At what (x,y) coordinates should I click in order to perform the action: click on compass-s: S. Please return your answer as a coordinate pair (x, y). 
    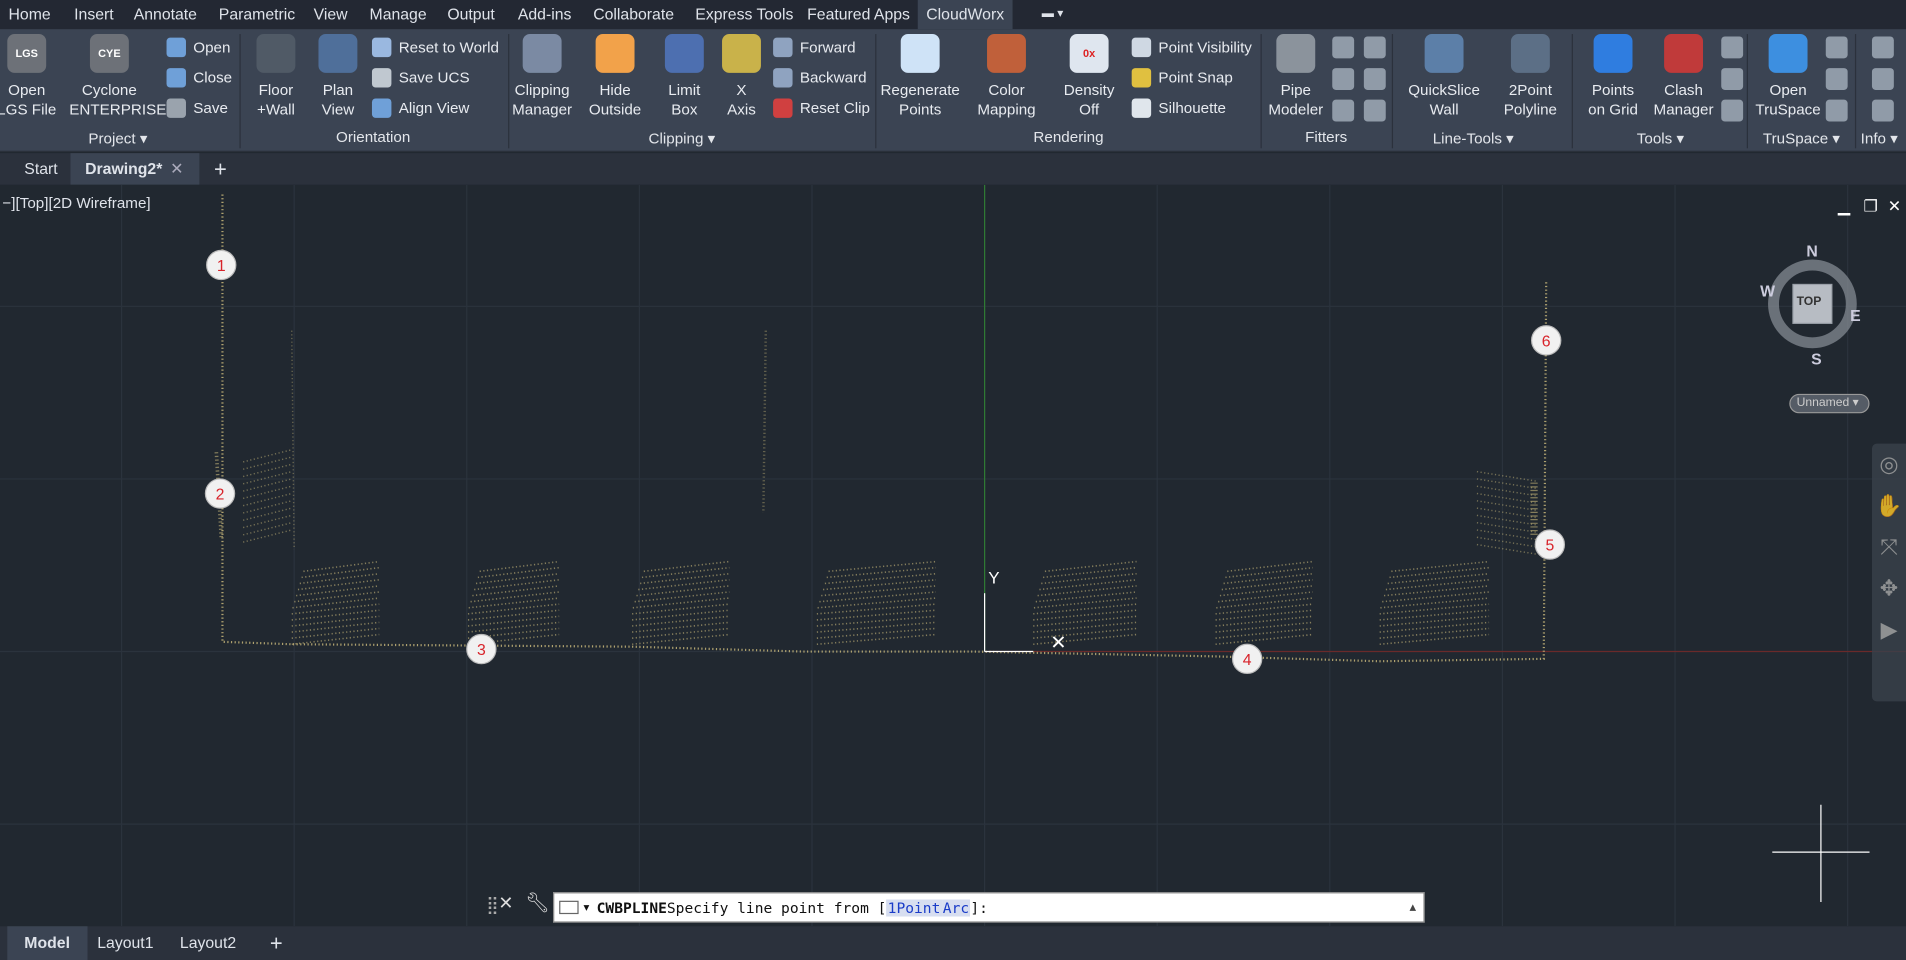
    Looking at the image, I should click on (1816, 359).